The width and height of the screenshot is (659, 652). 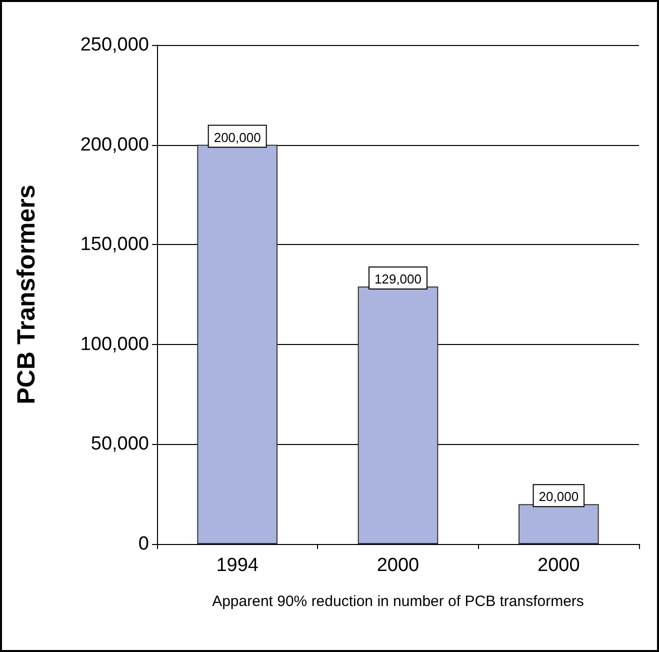 I want to click on y-tick-label: 250,000, so click(x=114, y=45).